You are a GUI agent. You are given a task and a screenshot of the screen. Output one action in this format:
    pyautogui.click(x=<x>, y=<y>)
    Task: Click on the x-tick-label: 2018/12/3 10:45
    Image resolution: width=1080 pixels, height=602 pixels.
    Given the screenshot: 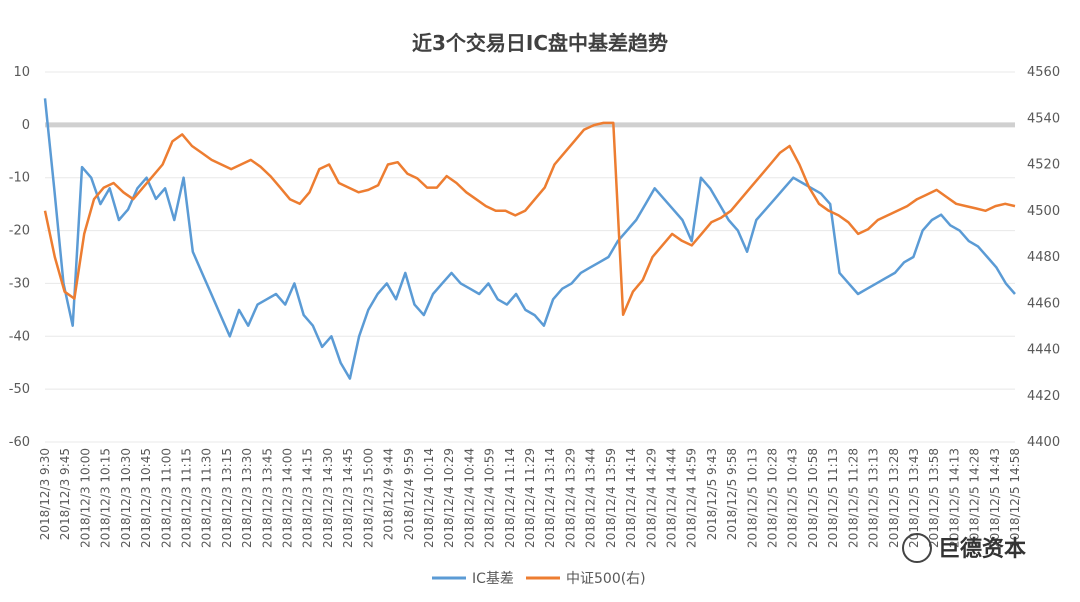 What is the action you would take?
    pyautogui.click(x=146, y=498)
    